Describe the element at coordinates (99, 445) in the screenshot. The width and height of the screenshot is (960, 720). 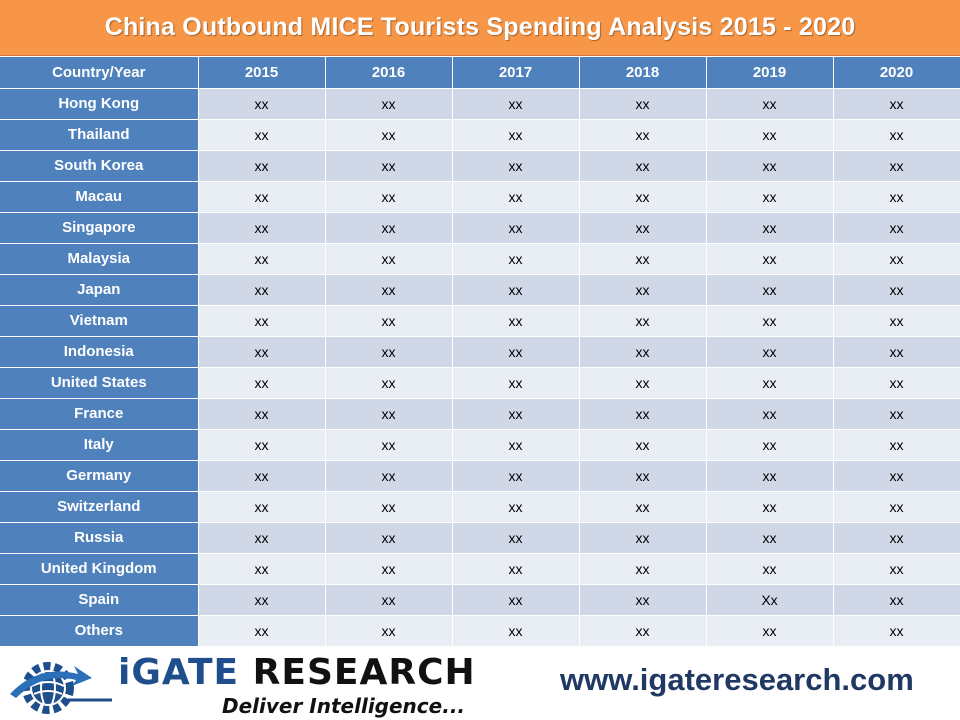
I see `row-label: Italy` at that location.